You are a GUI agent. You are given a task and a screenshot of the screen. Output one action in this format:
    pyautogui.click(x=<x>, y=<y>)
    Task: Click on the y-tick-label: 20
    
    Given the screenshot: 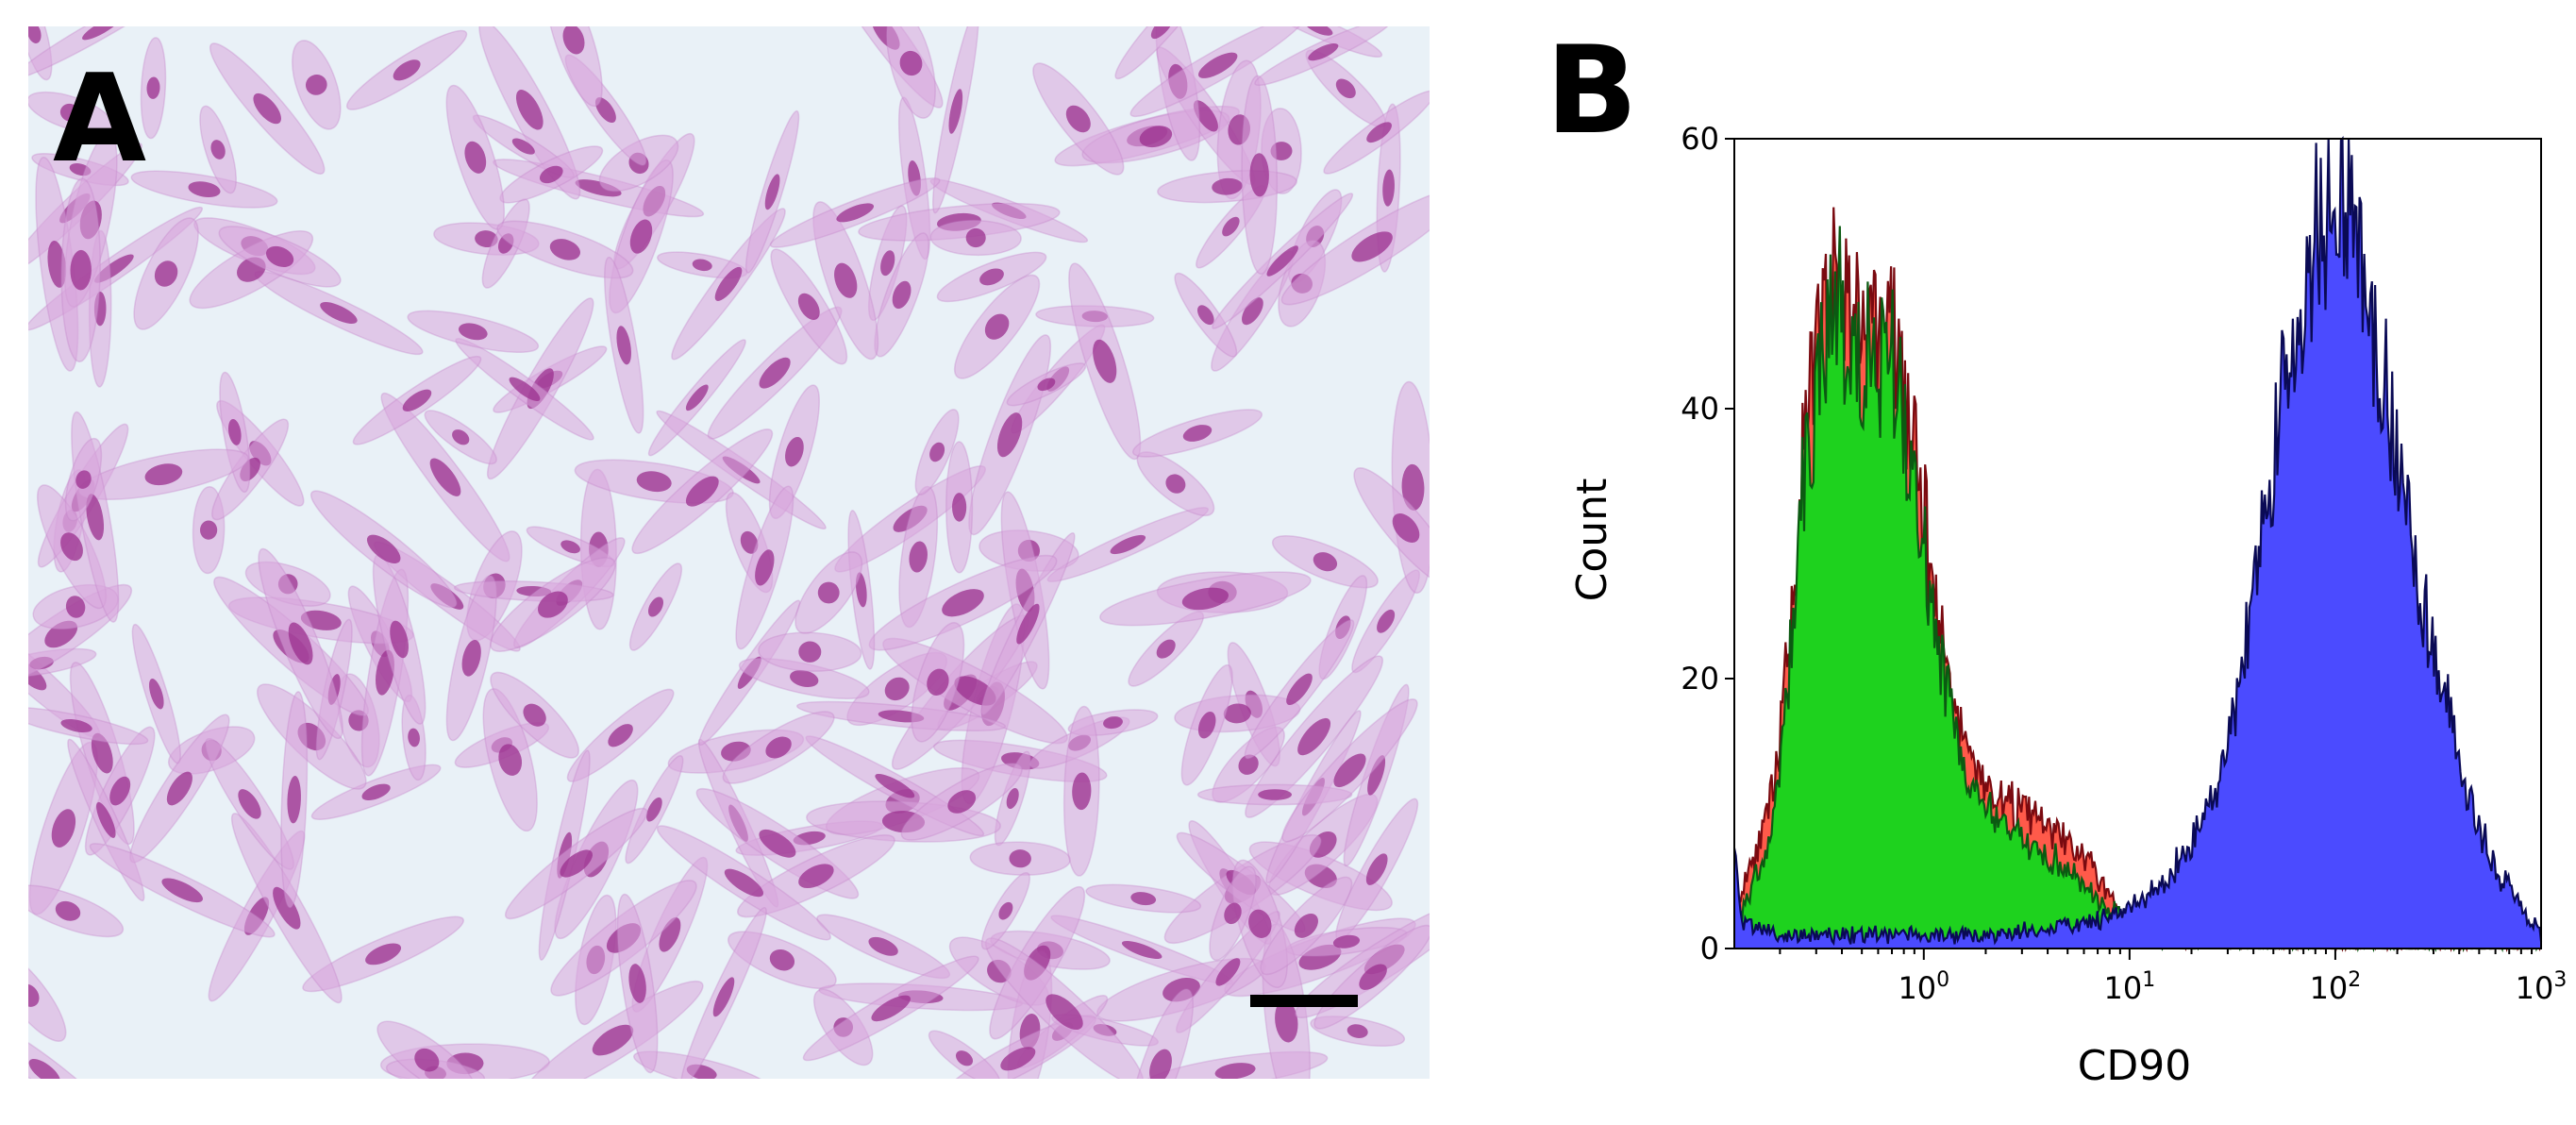 What is the action you would take?
    pyautogui.click(x=1700, y=679)
    